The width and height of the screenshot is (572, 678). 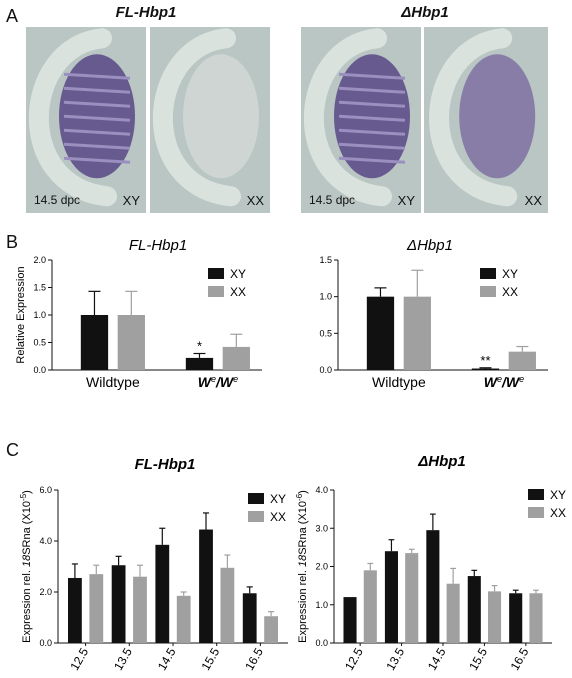 I want to click on y-tick-label: 6.0, so click(x=45, y=490).